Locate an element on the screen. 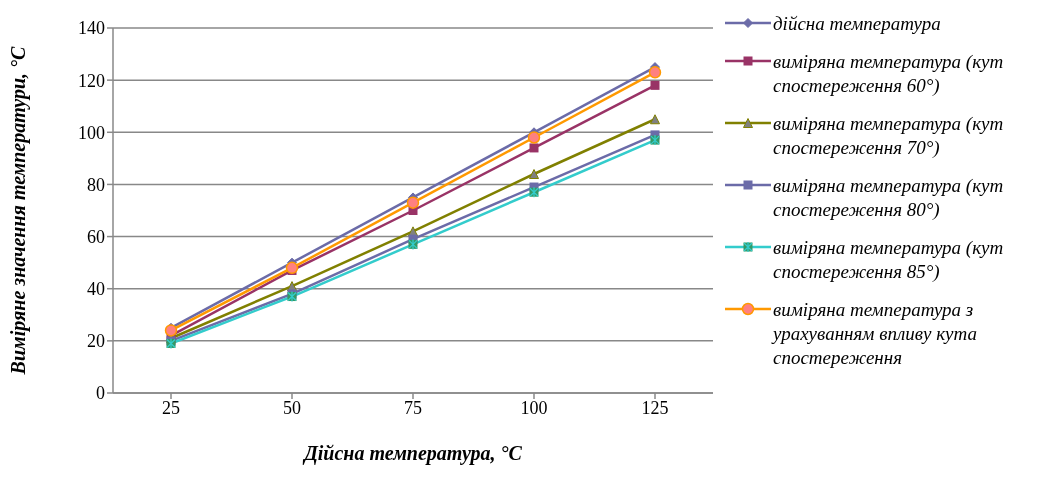  legend-label: виміряна температура (кут спостереження 80°) is located at coordinates (889, 198).